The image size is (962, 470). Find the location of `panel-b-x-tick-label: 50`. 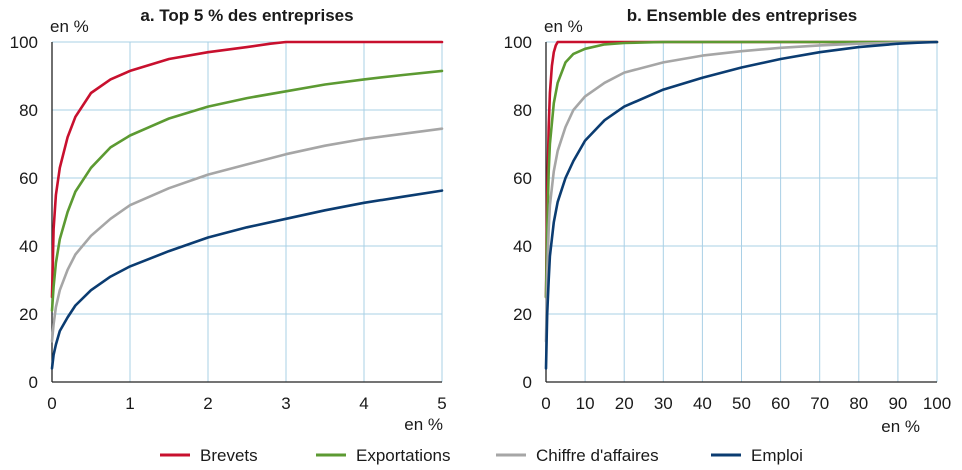

panel-b-x-tick-label: 50 is located at coordinates (741, 403).